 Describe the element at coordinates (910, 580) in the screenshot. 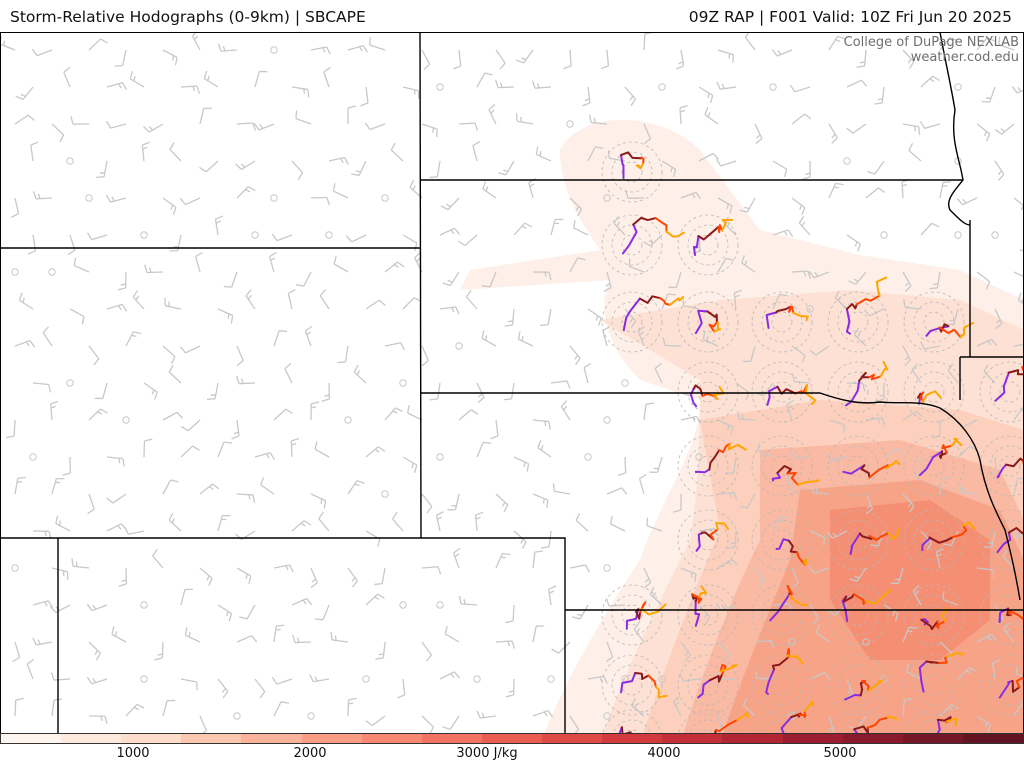

I see `cape-contour-fill` at that location.